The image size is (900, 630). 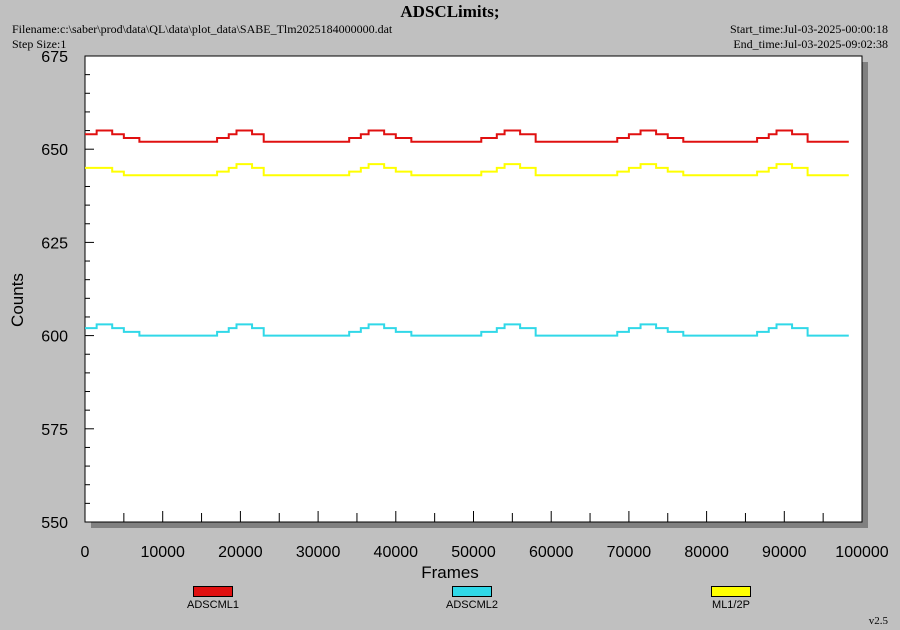 I want to click on y-tick-label: 600, so click(x=54, y=337).